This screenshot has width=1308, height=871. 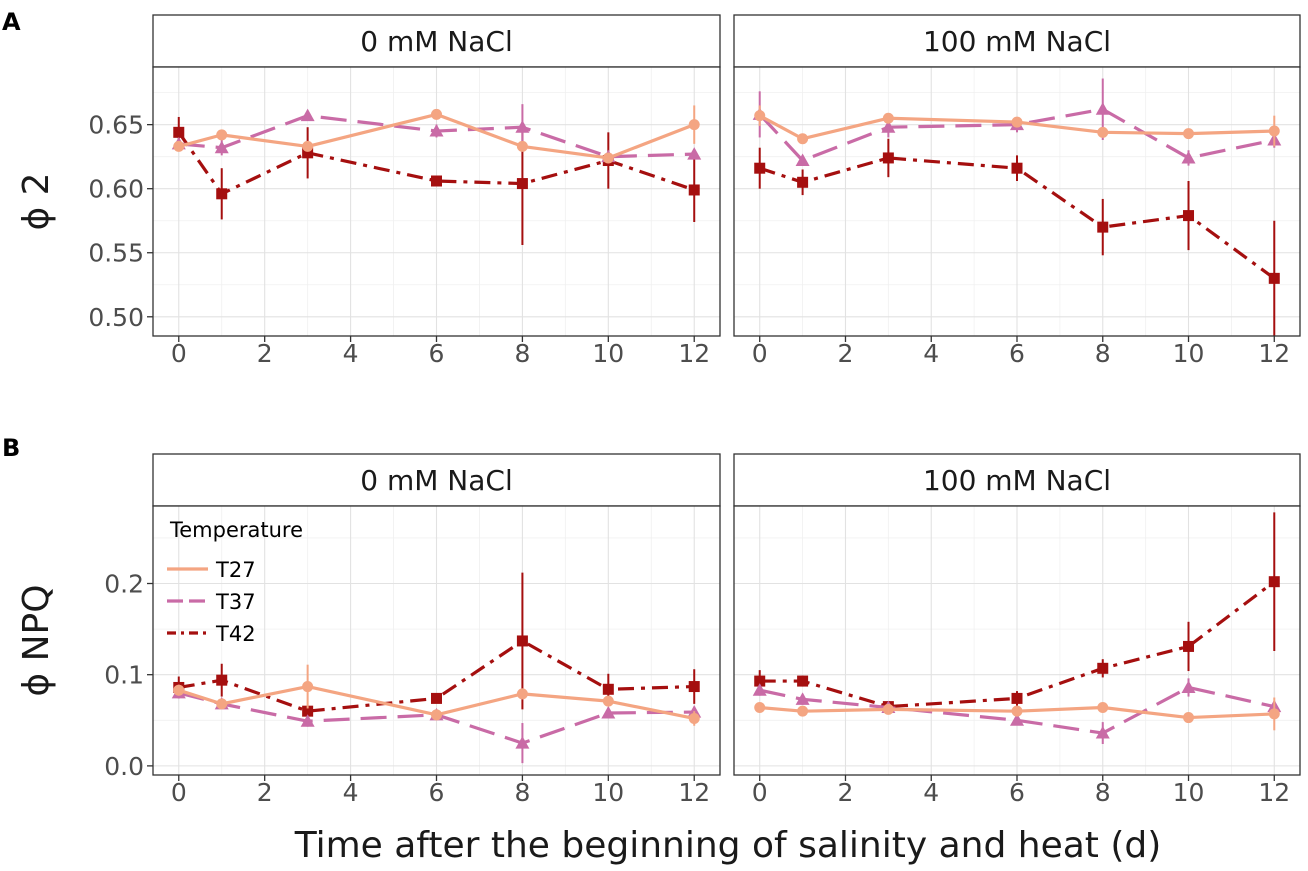 What do you see at coordinates (116, 189) in the screenshot?
I see `y-tick-label: 0.60` at bounding box center [116, 189].